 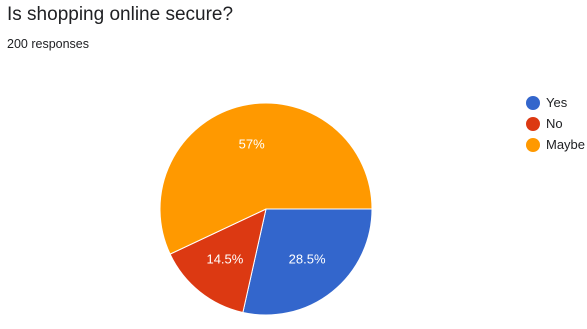 What do you see at coordinates (566, 144) in the screenshot?
I see `legend-label-maybe: Maybe` at bounding box center [566, 144].